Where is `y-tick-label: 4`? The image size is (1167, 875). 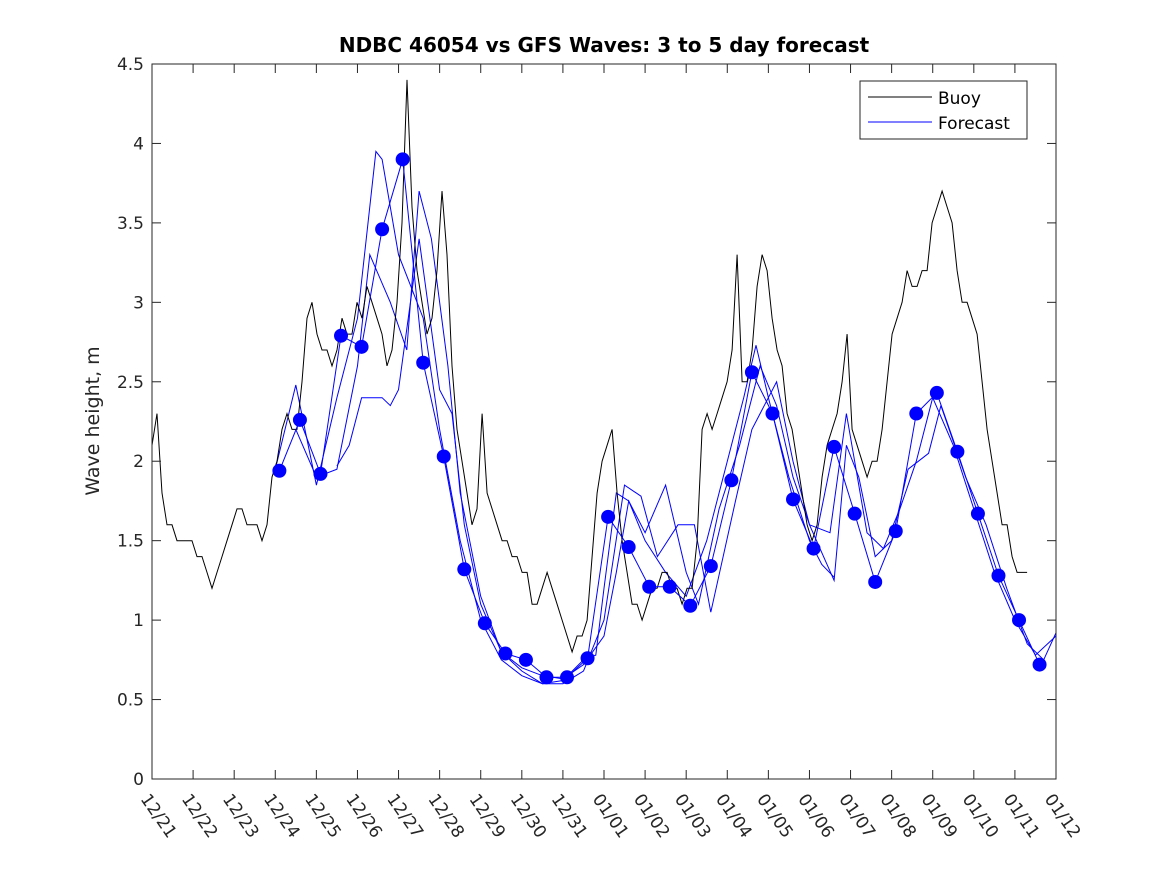 y-tick-label: 4 is located at coordinates (138, 144).